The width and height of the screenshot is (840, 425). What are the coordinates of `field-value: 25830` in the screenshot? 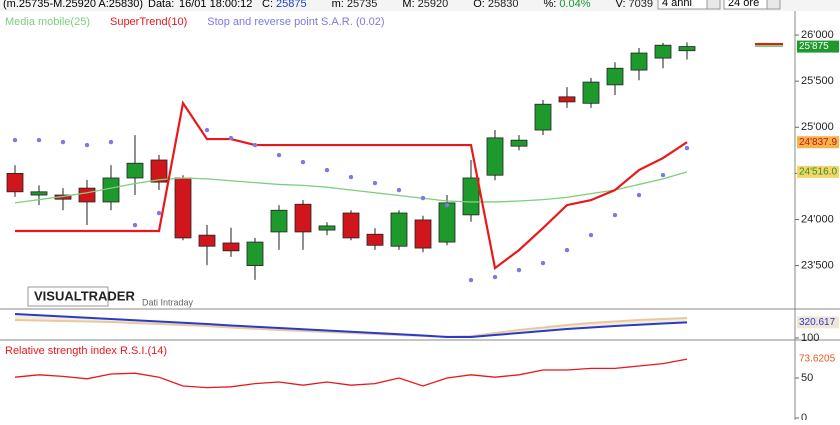 It's located at (503, 5).